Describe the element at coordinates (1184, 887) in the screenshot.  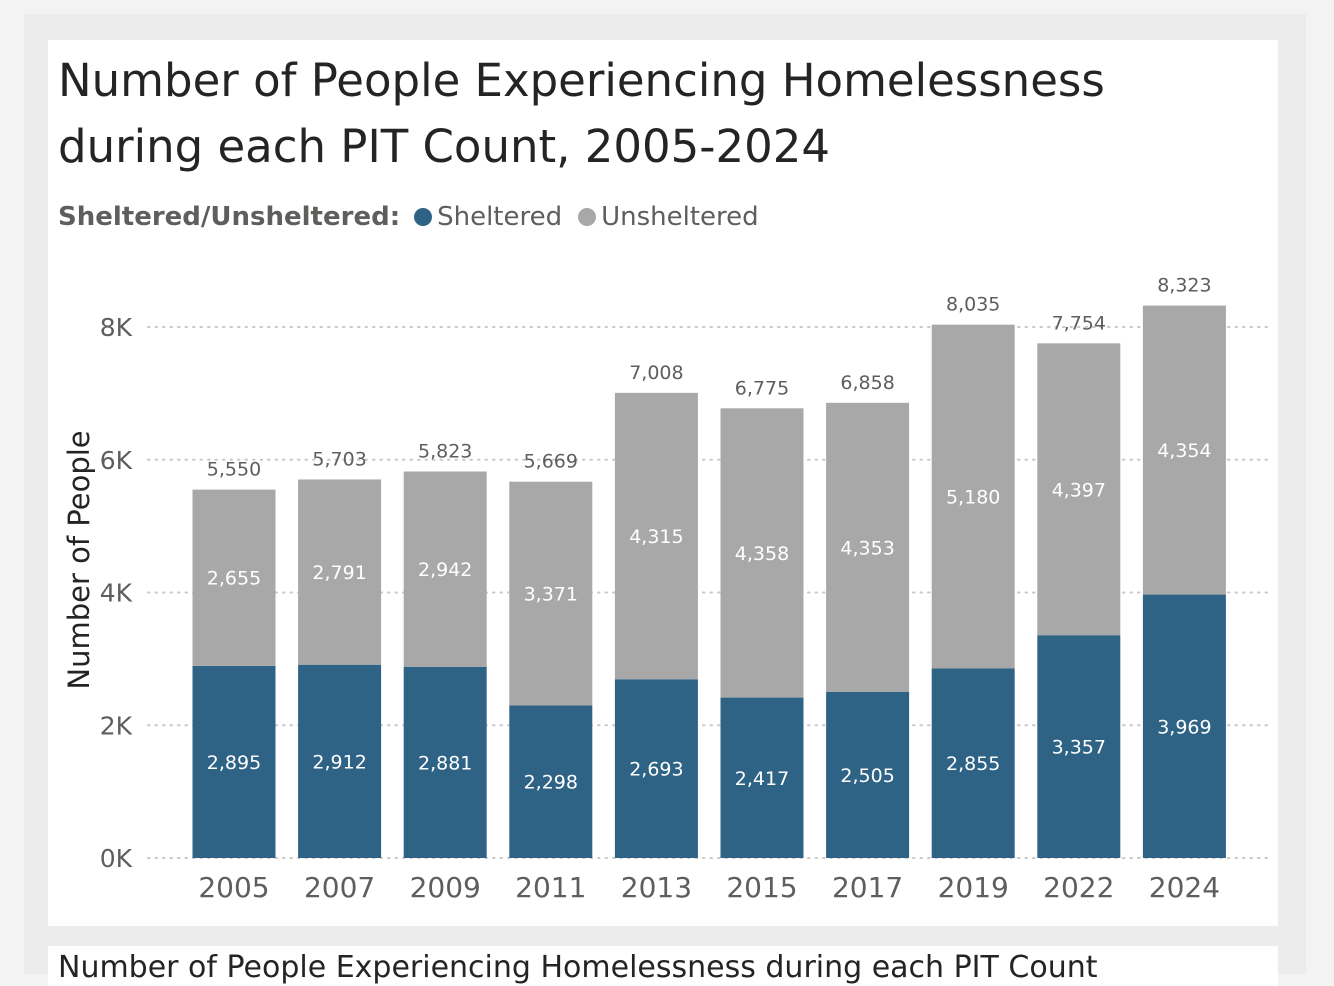
I see `x-tick-label: 2024` at that location.